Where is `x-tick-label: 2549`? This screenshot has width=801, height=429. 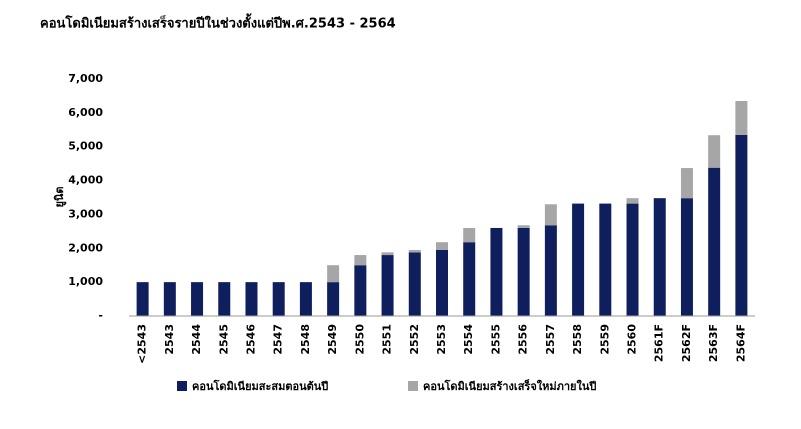 x-tick-label: 2549 is located at coordinates (332, 339).